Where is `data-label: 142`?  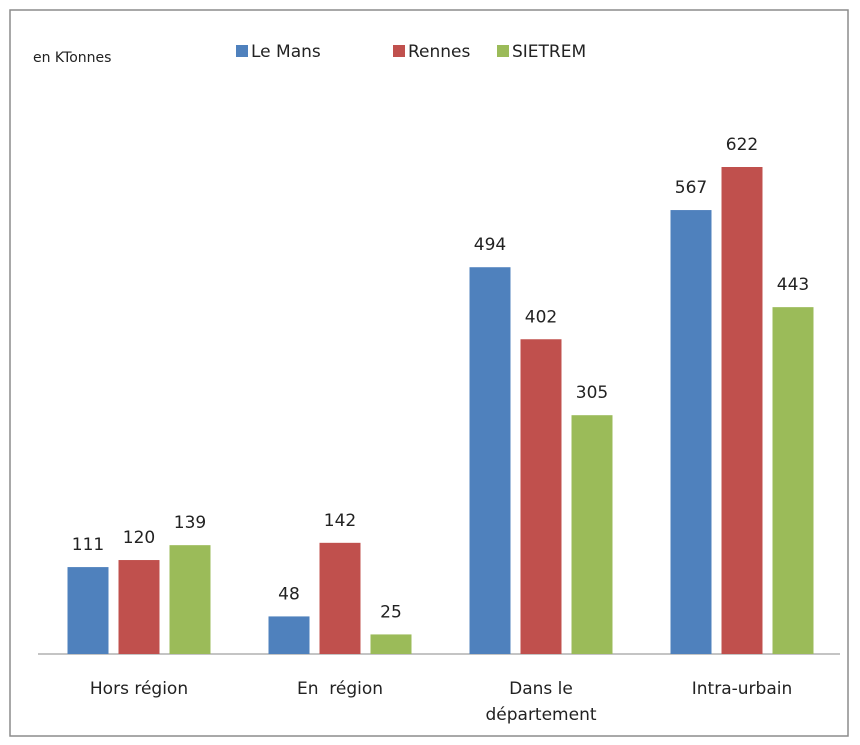
data-label: 142 is located at coordinates (340, 521).